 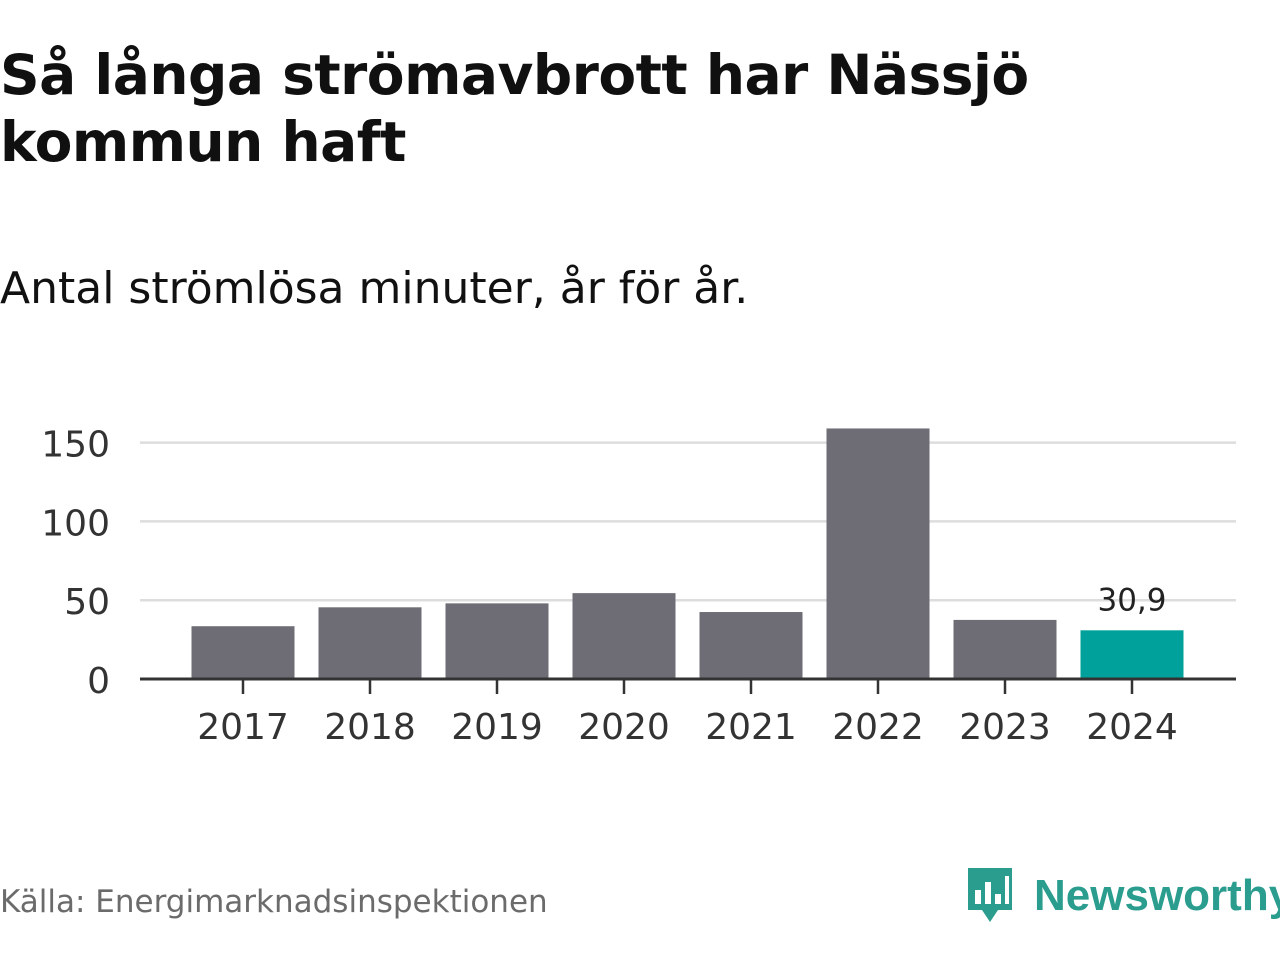 I want to click on data-label-2024: 30,9, so click(x=1131, y=600).